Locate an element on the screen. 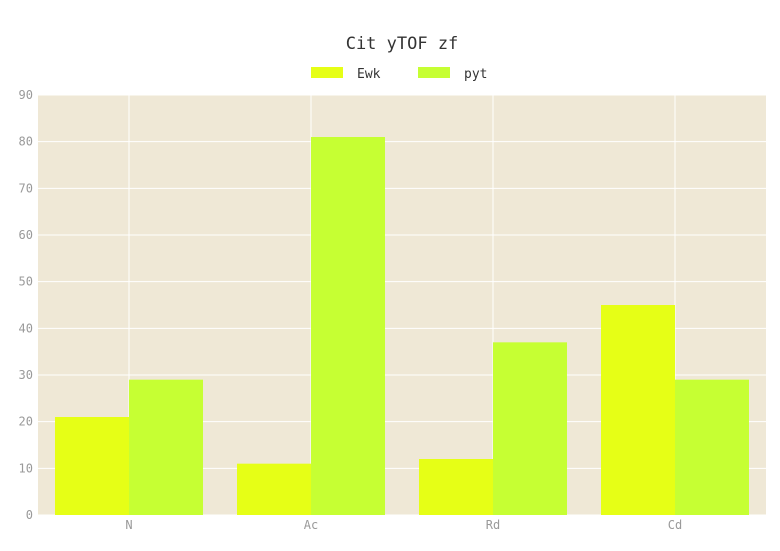  legend-label-ewk: Ewk is located at coordinates (369, 74).